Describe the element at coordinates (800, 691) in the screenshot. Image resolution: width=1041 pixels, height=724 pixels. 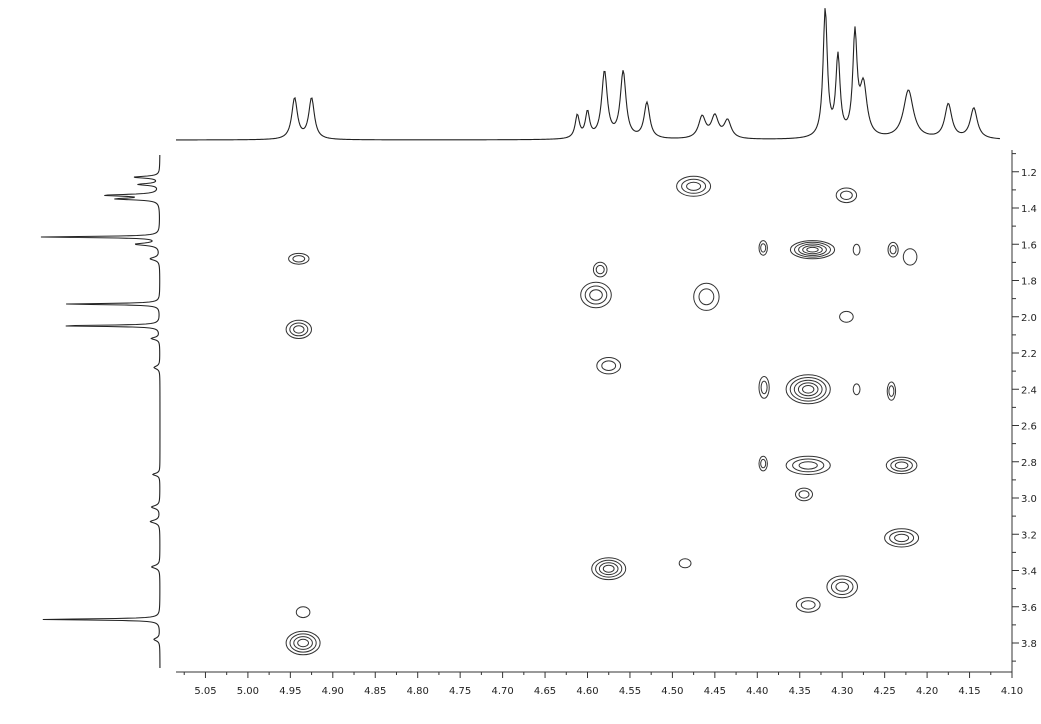
I see `x-tick-label: 4.35` at that location.